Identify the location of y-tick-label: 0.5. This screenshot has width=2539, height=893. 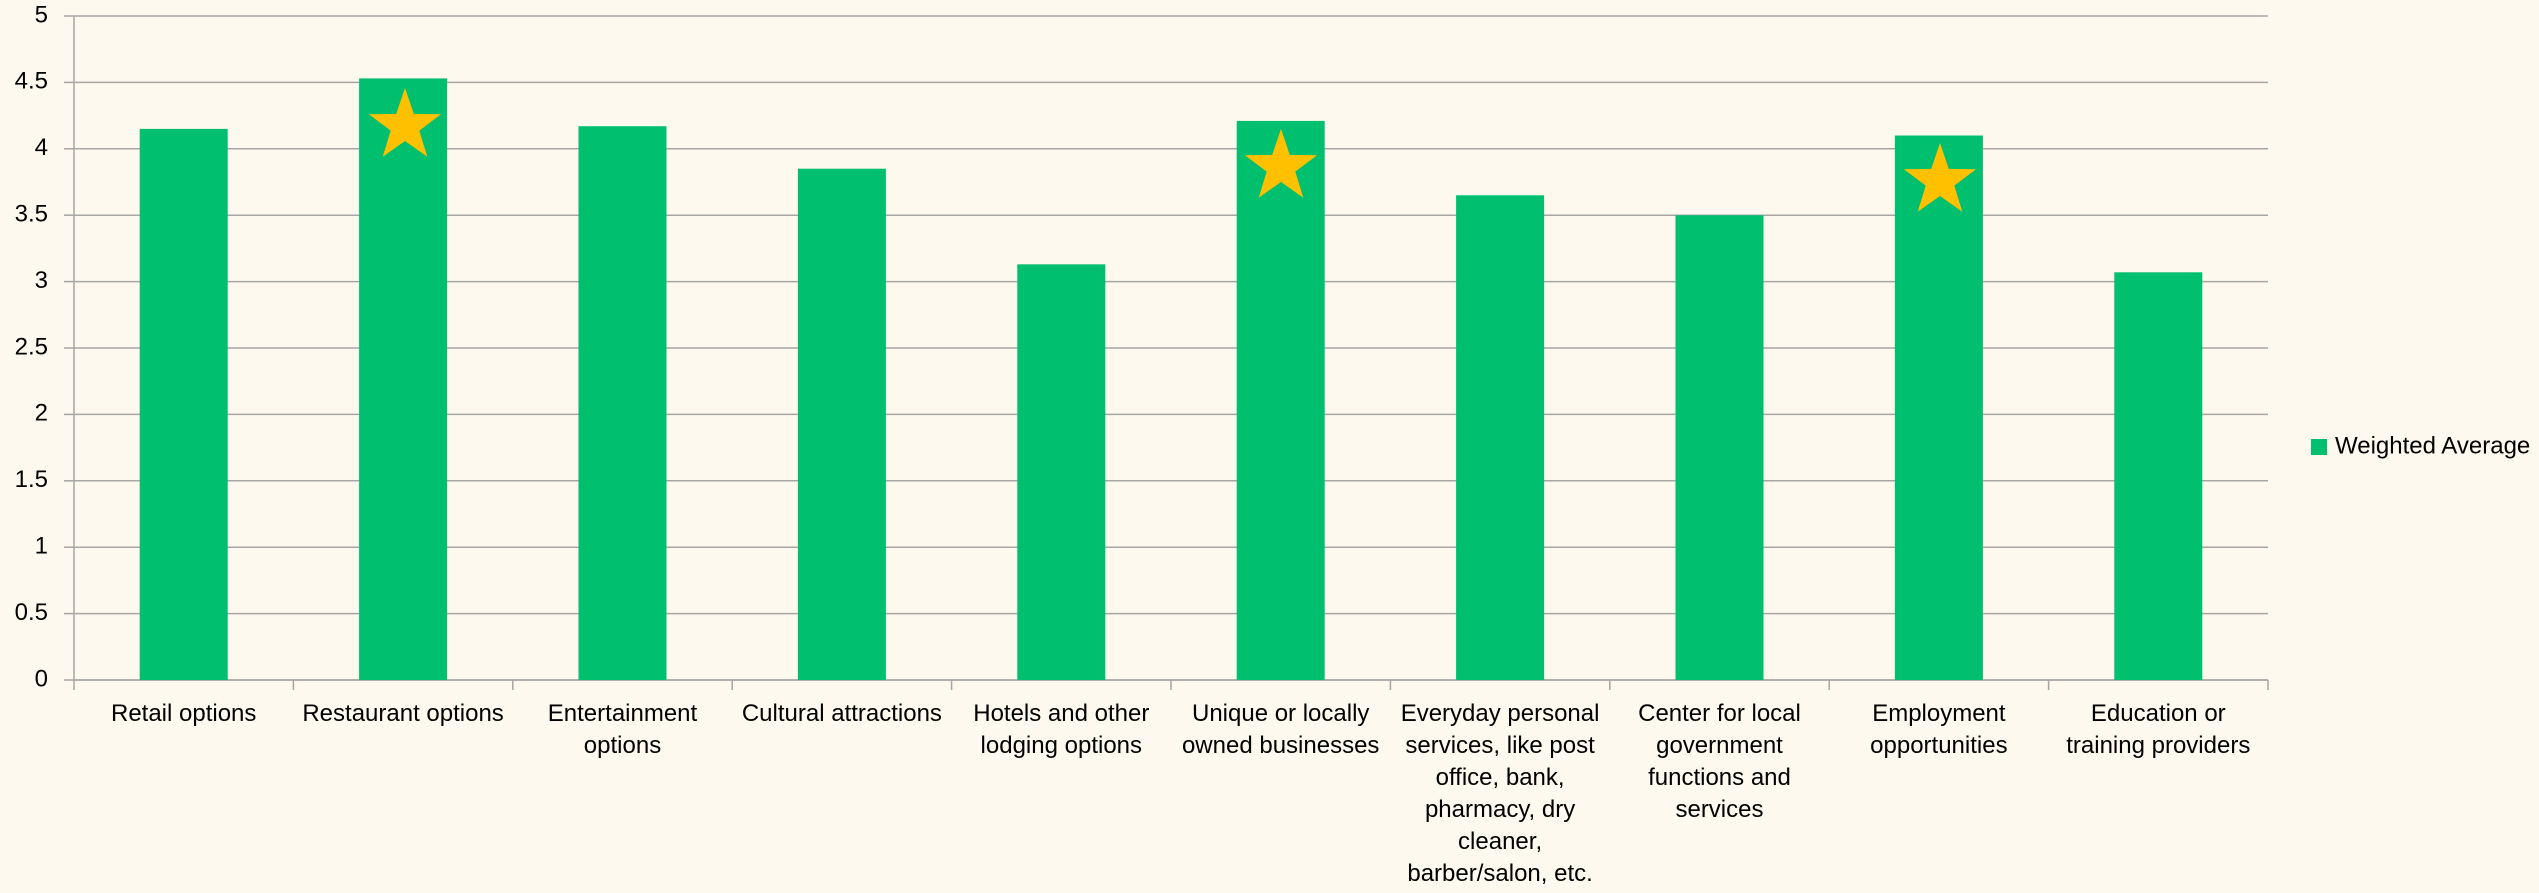
(31, 612).